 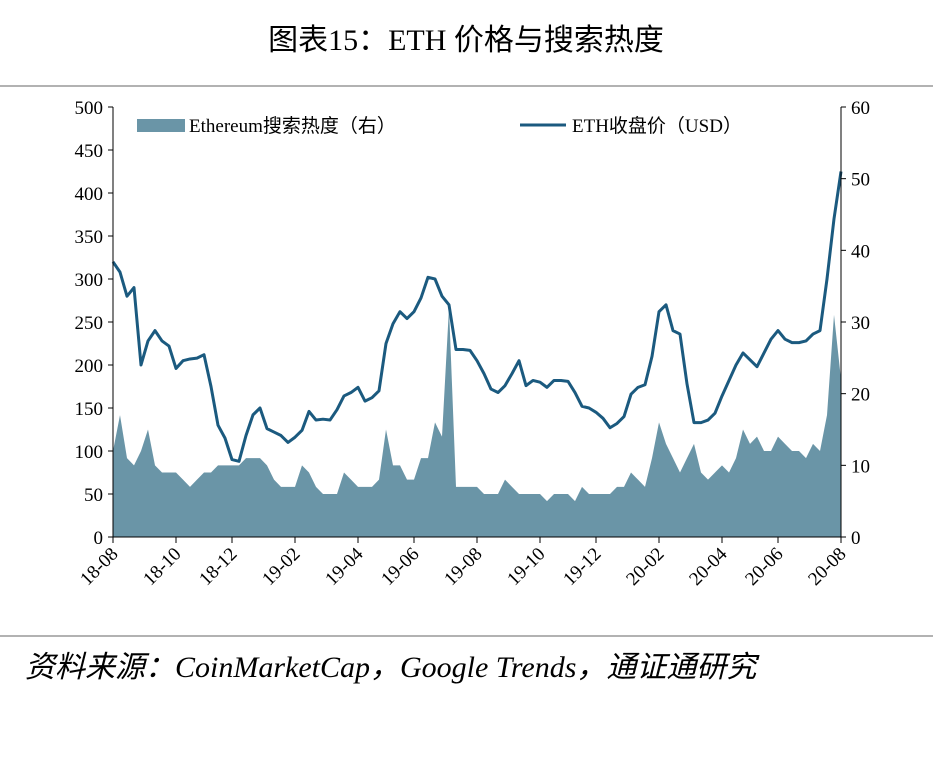 I want to click on x-tick-label: 19-08, so click(x=463, y=567).